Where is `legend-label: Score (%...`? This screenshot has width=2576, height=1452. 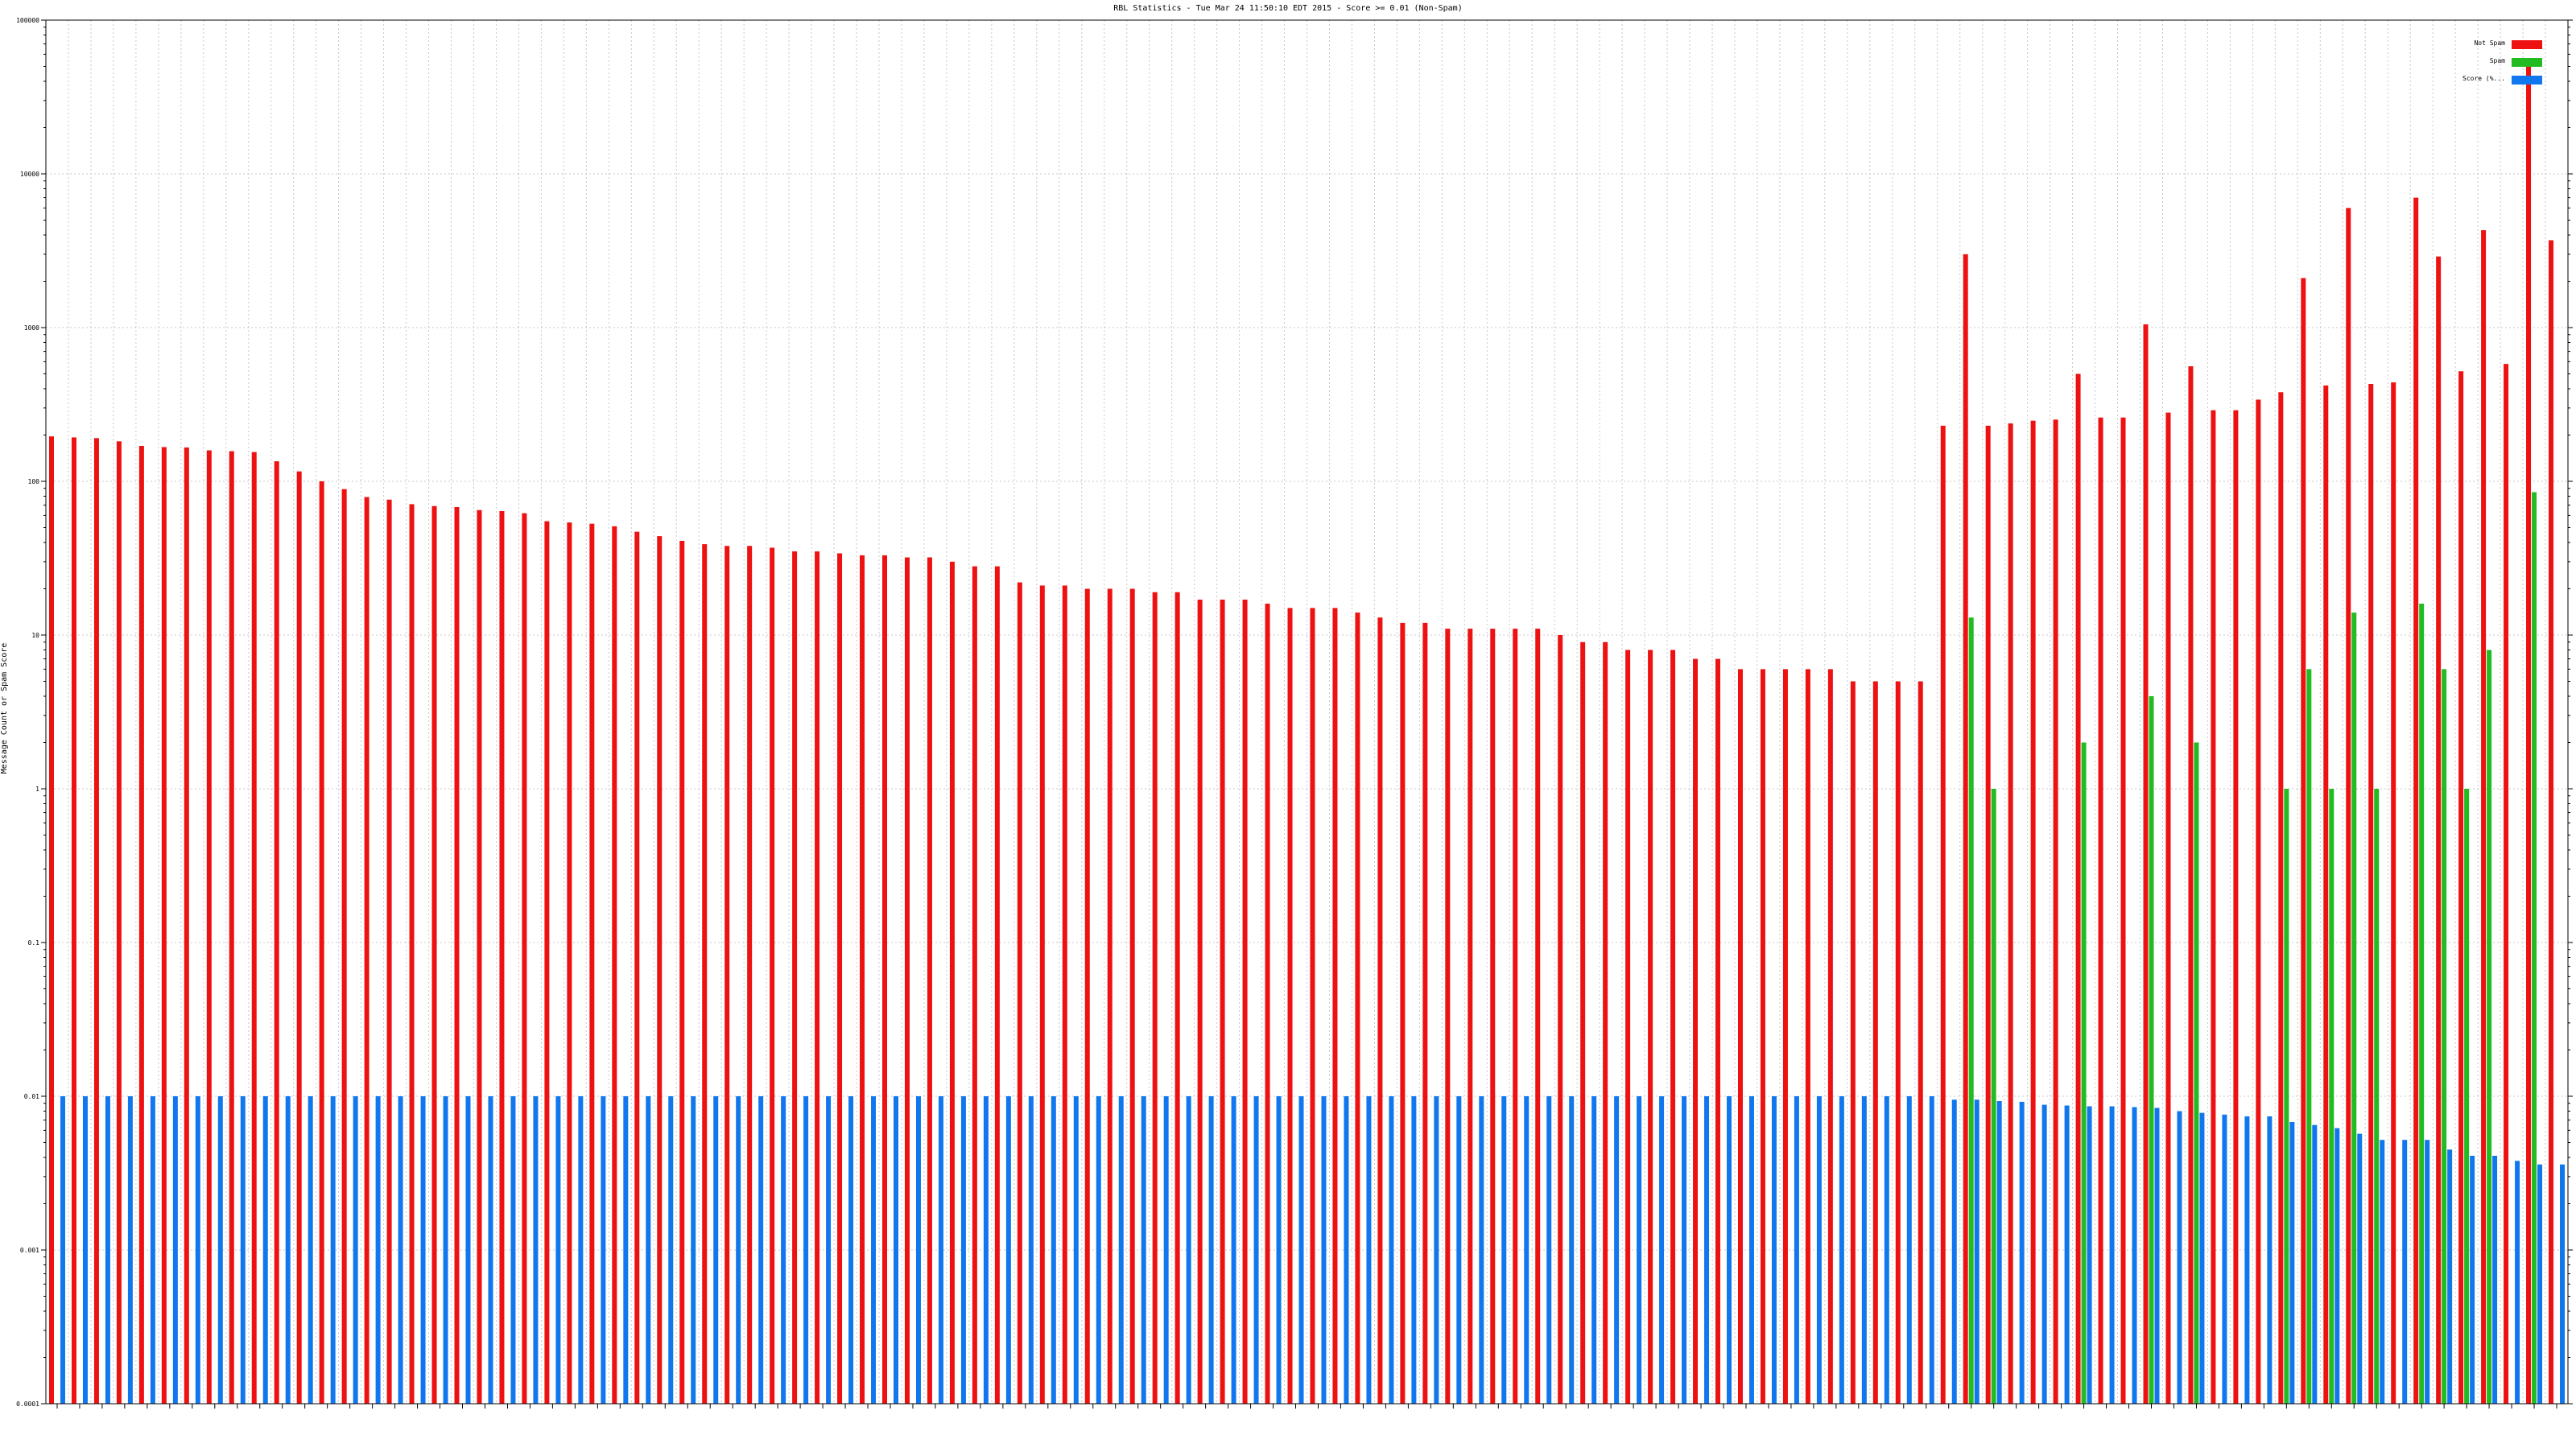
legend-label: Score (%... is located at coordinates (2483, 78).